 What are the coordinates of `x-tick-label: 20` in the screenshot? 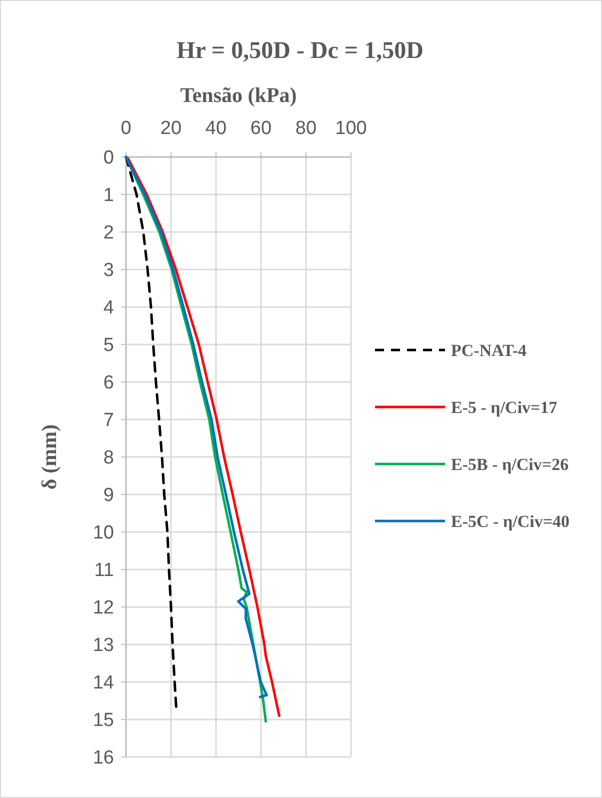 It's located at (171, 128).